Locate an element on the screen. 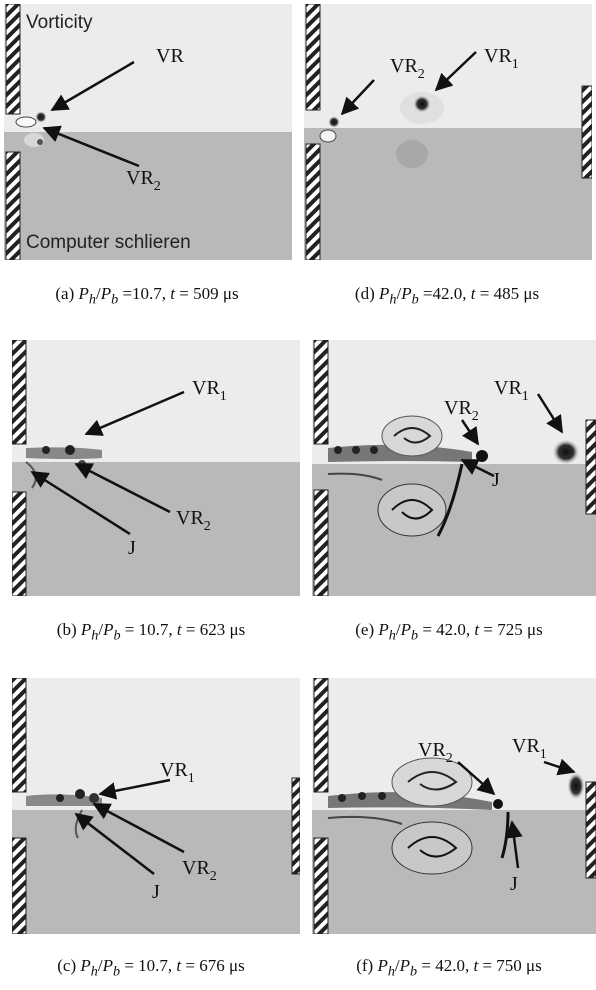 The width and height of the screenshot is (596, 990). panel-d: VR2 VR1 is located at coordinates (448, 132).